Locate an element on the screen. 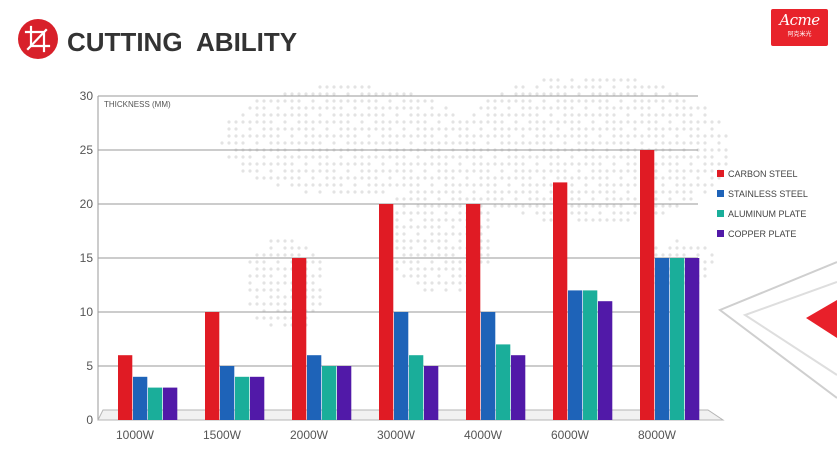 The image size is (837, 452). x-tick-label: 8000W is located at coordinates (657, 435).